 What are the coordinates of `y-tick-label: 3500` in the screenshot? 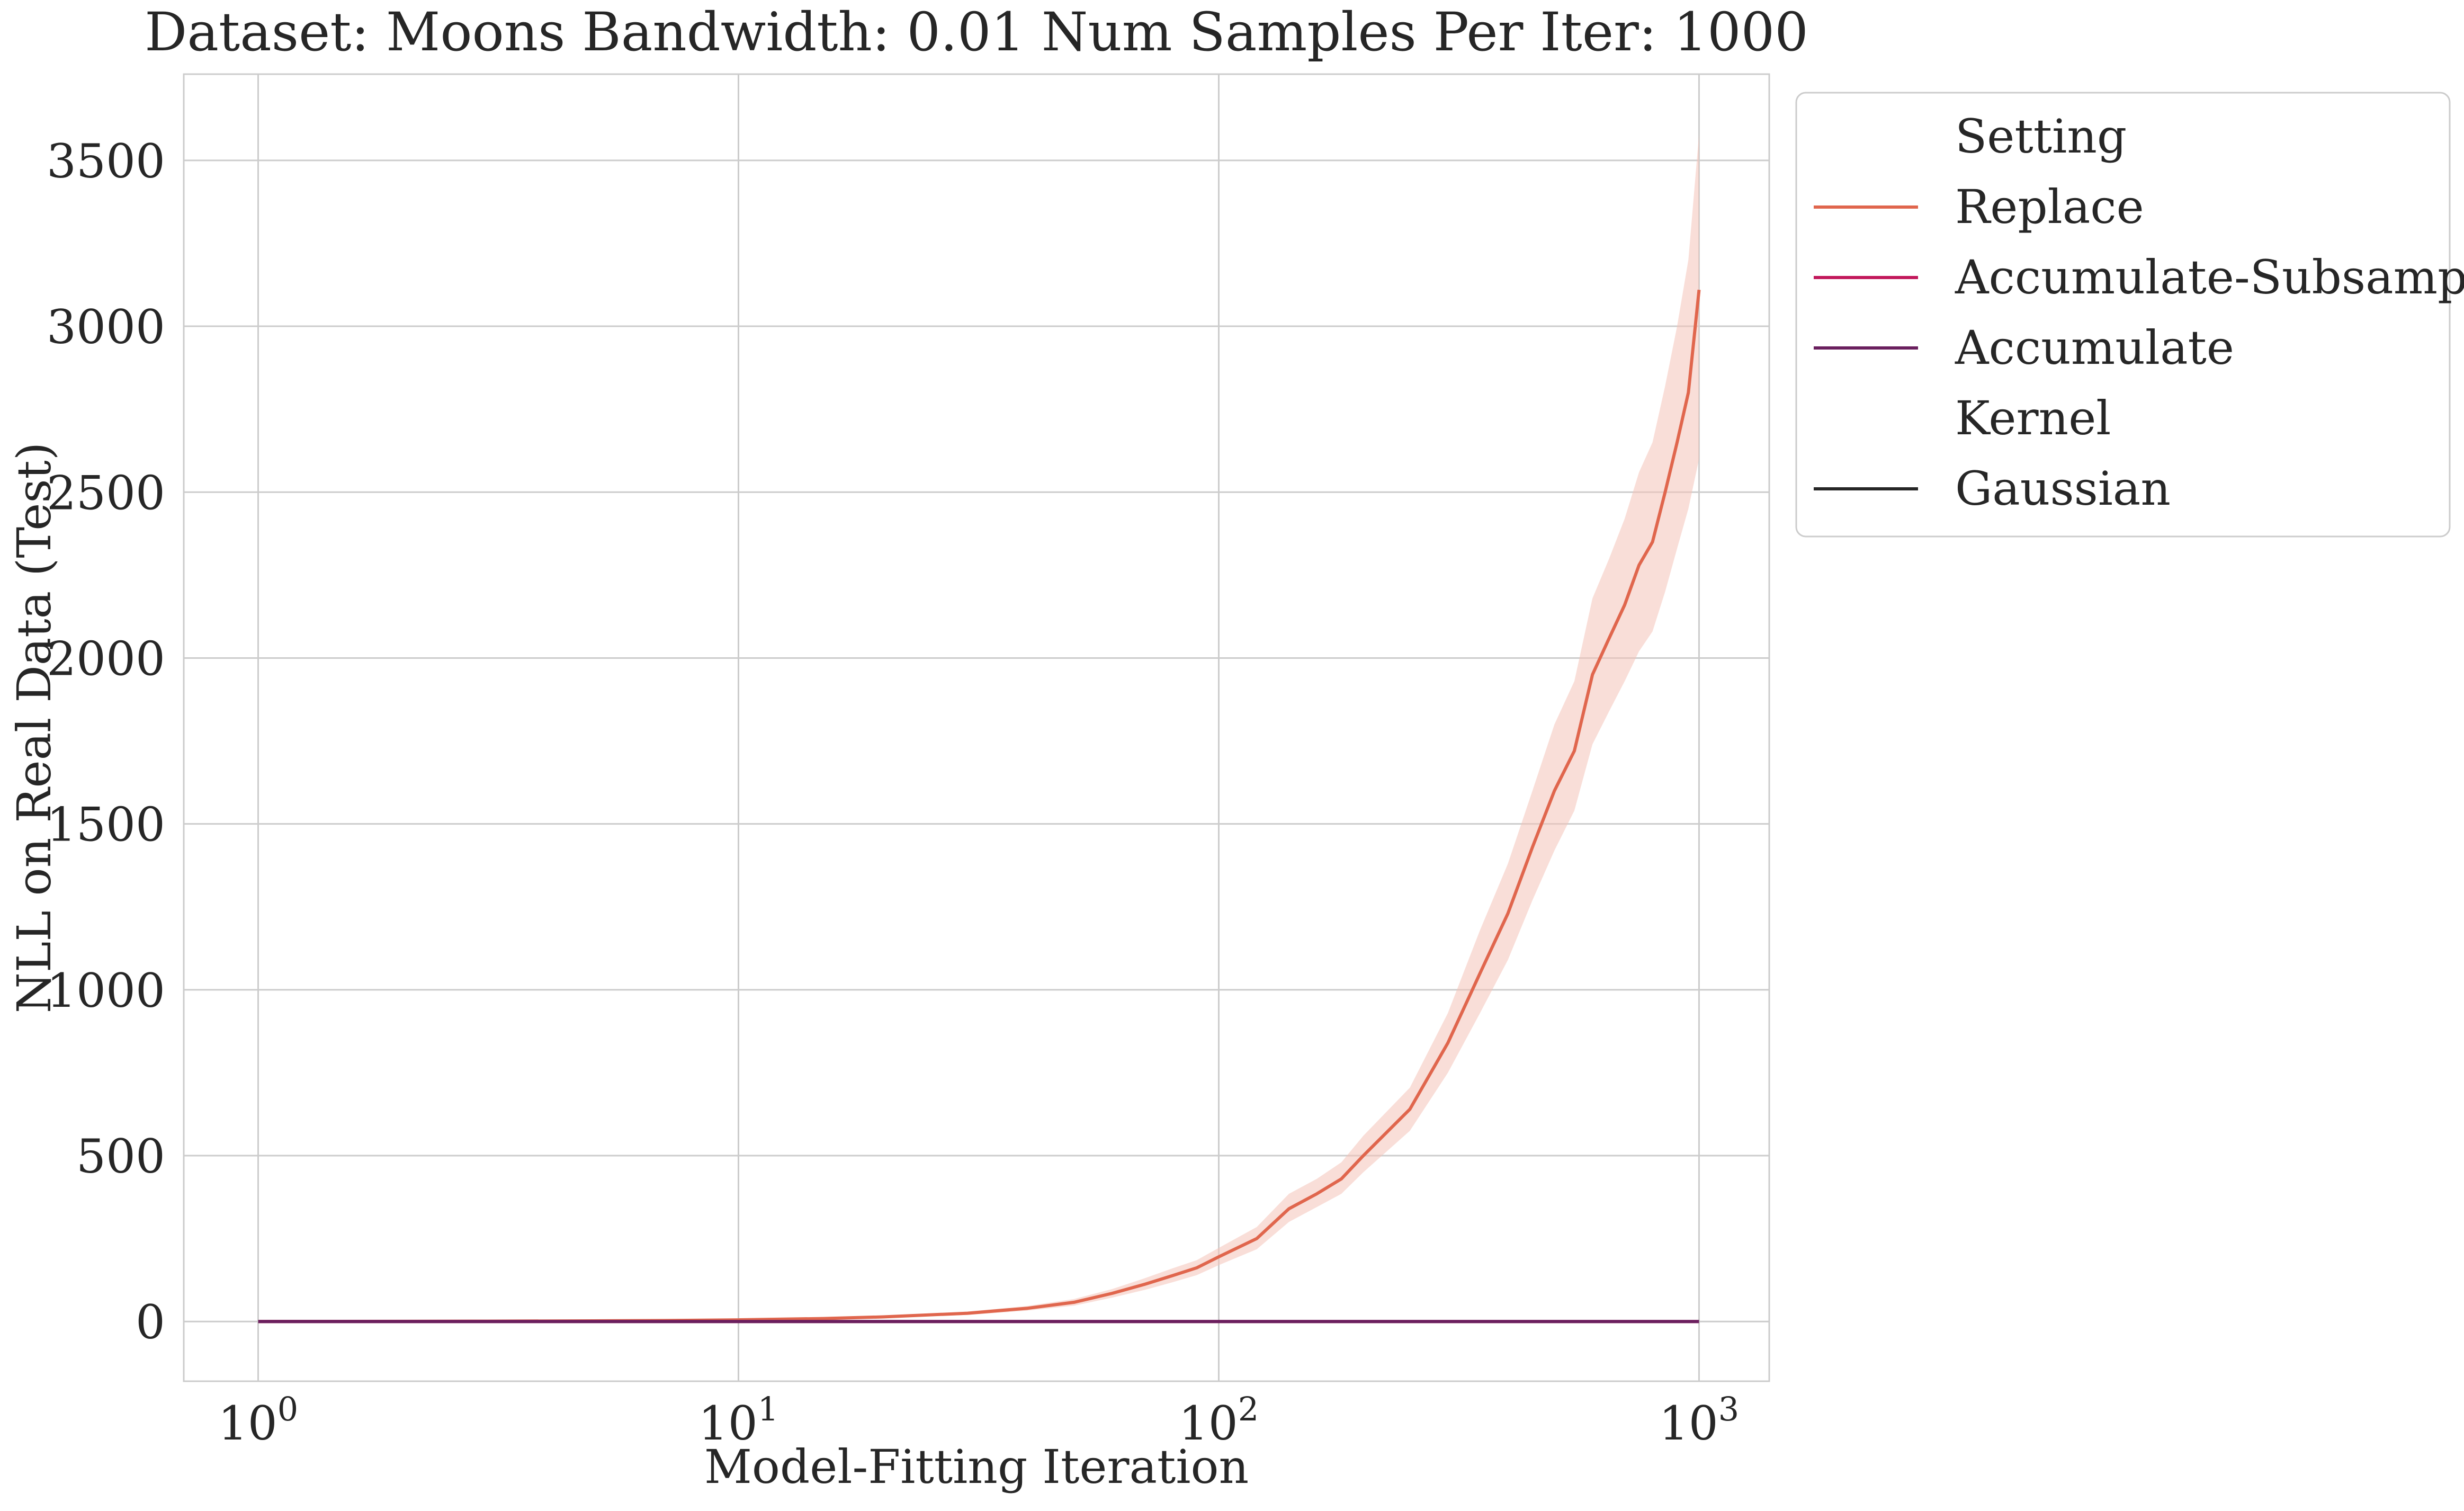 It's located at (106, 161).